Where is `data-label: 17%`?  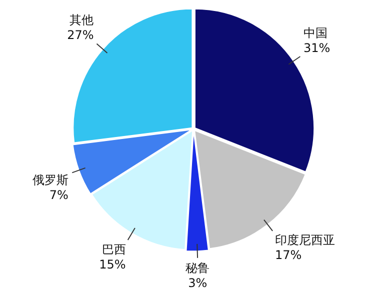 data-label: 17% is located at coordinates (288, 255).